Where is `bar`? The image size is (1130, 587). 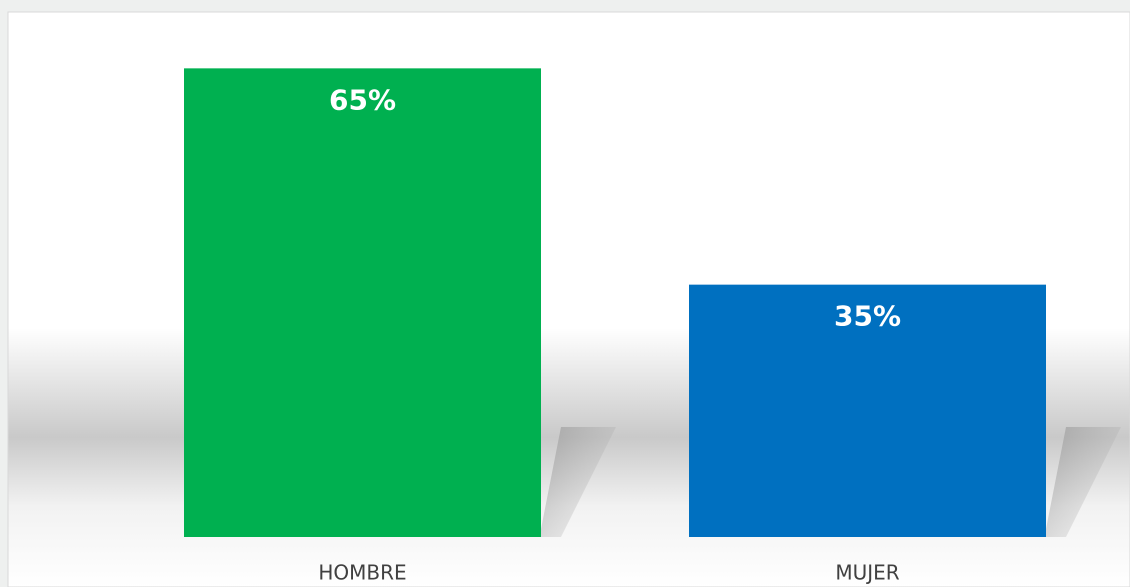
bar is located at coordinates (867, 410).